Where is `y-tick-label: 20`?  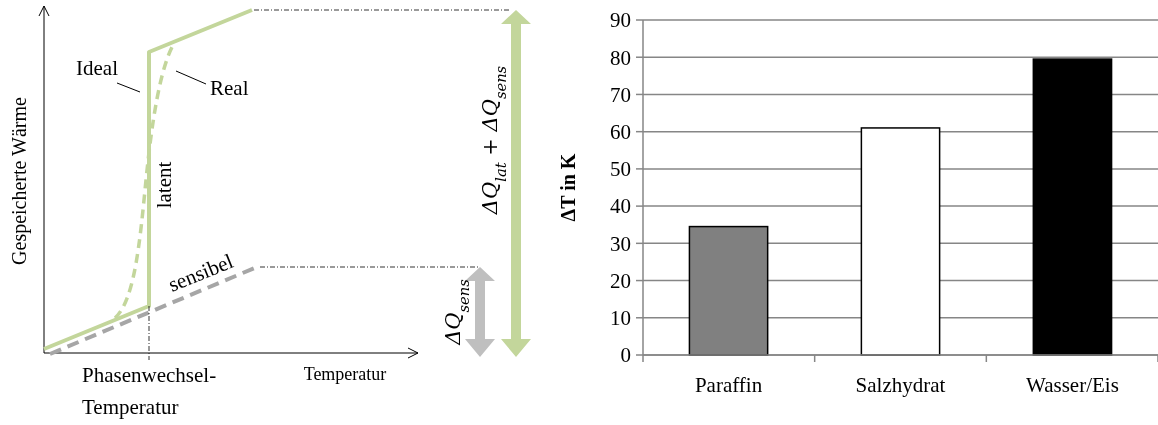
y-tick-label: 20 is located at coordinates (620, 280).